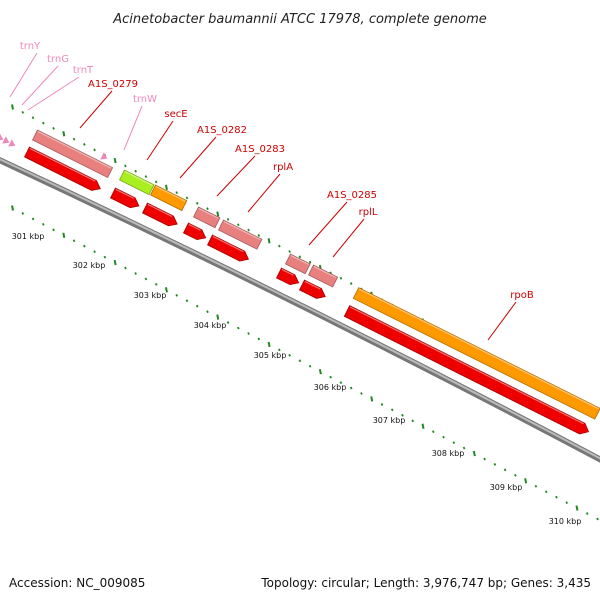 This screenshot has width=600, height=600. What do you see at coordinates (113, 84) in the screenshot?
I see `gene-label: A1S_0279` at bounding box center [113, 84].